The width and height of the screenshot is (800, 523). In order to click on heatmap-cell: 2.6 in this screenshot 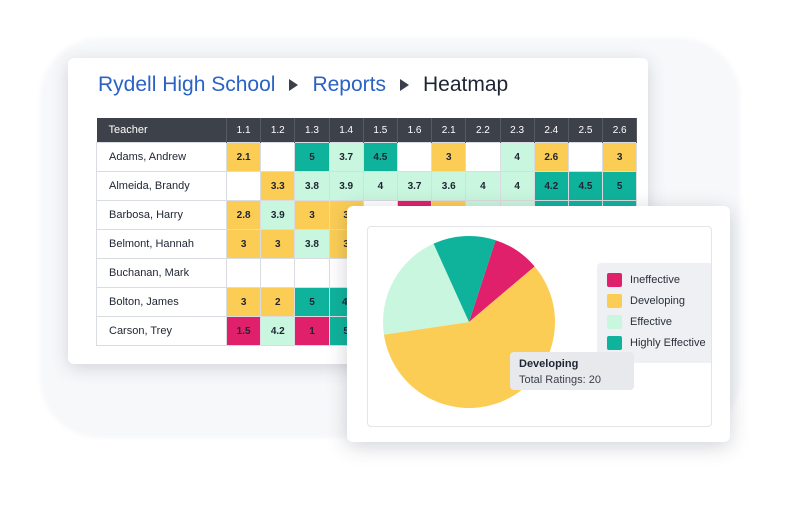, I will do `click(551, 157)`.